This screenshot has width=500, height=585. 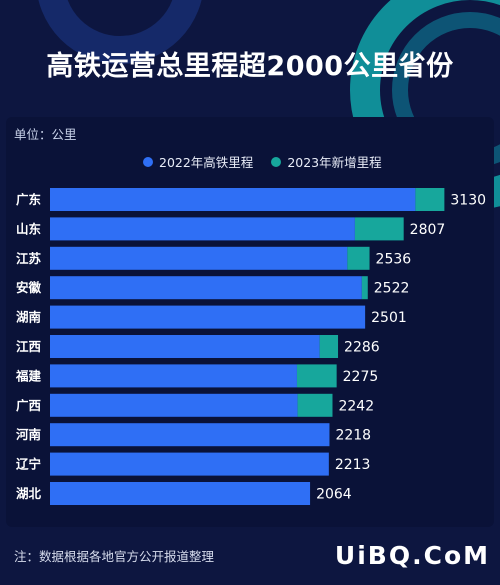 What do you see at coordinates (29, 258) in the screenshot?
I see `category-label: 江苏` at bounding box center [29, 258].